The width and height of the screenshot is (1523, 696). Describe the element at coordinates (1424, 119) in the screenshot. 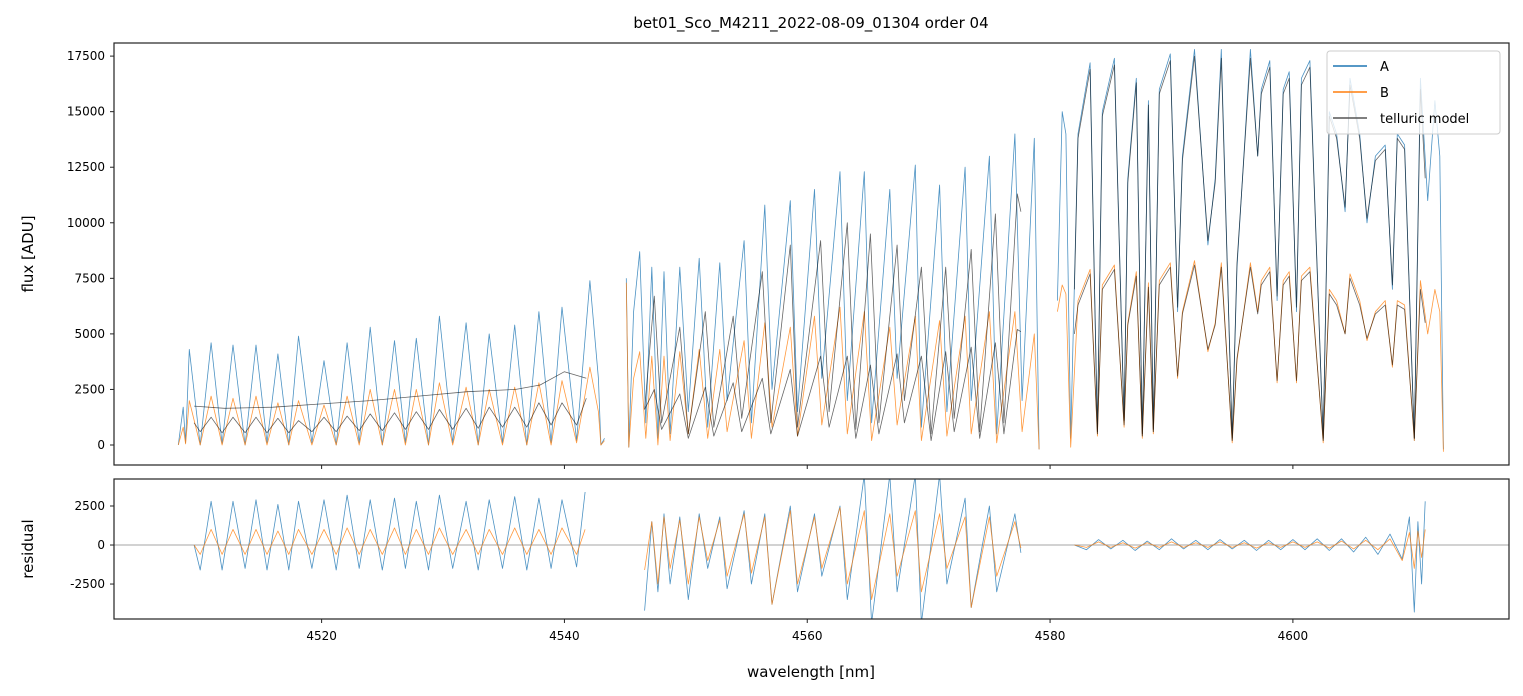

I see `legend-label-telluric: telluric model` at that location.